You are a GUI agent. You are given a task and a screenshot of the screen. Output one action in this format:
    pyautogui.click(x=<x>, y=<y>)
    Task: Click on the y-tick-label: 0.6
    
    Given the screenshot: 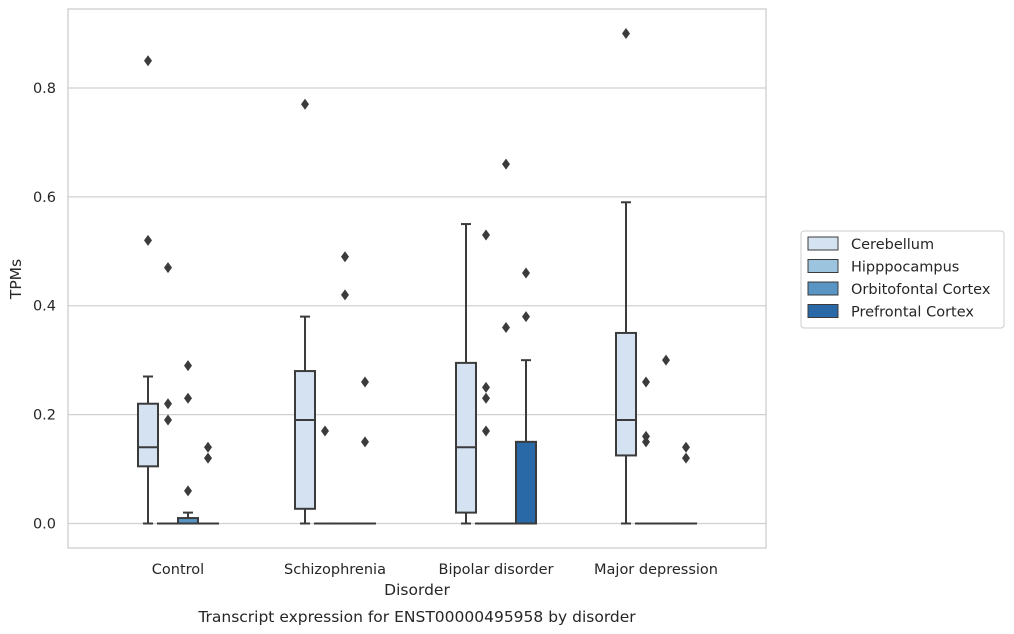 What is the action you would take?
    pyautogui.click(x=44, y=198)
    